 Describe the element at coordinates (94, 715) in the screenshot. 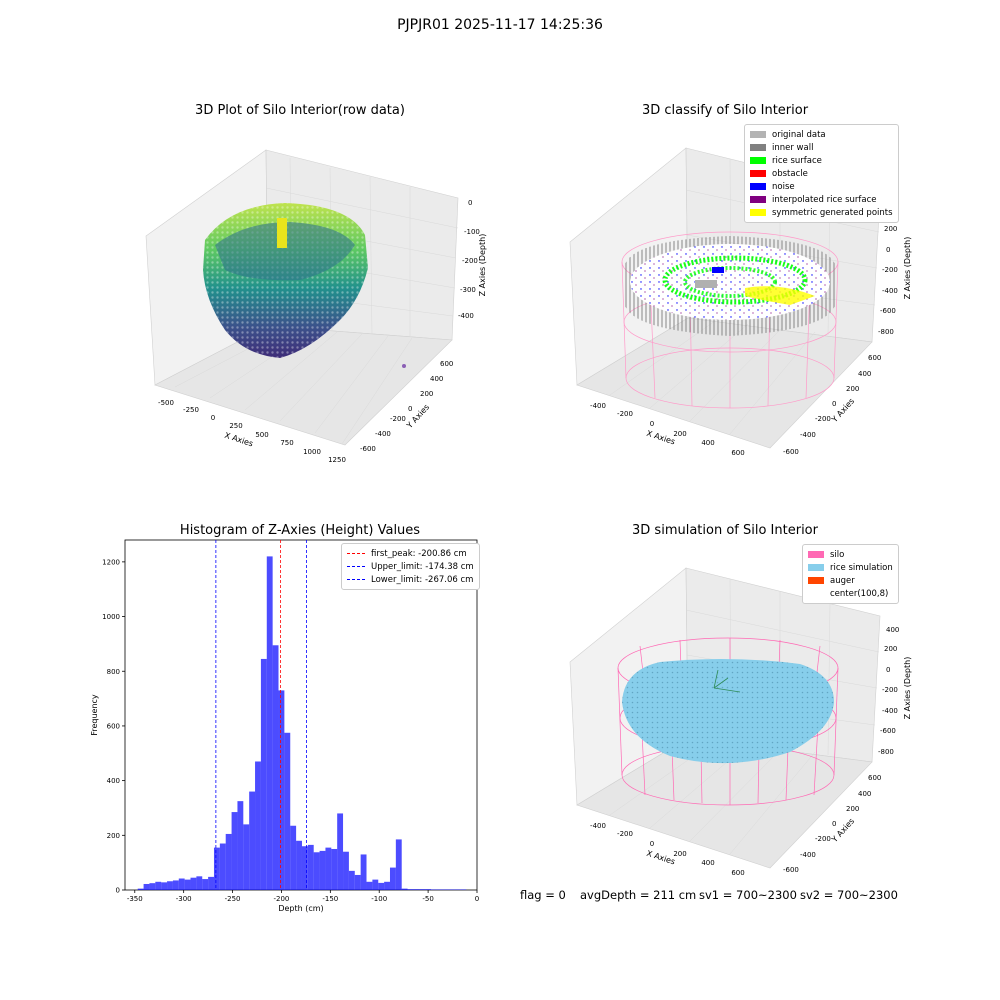

I see `histogram-ylabel: Frequency` at that location.